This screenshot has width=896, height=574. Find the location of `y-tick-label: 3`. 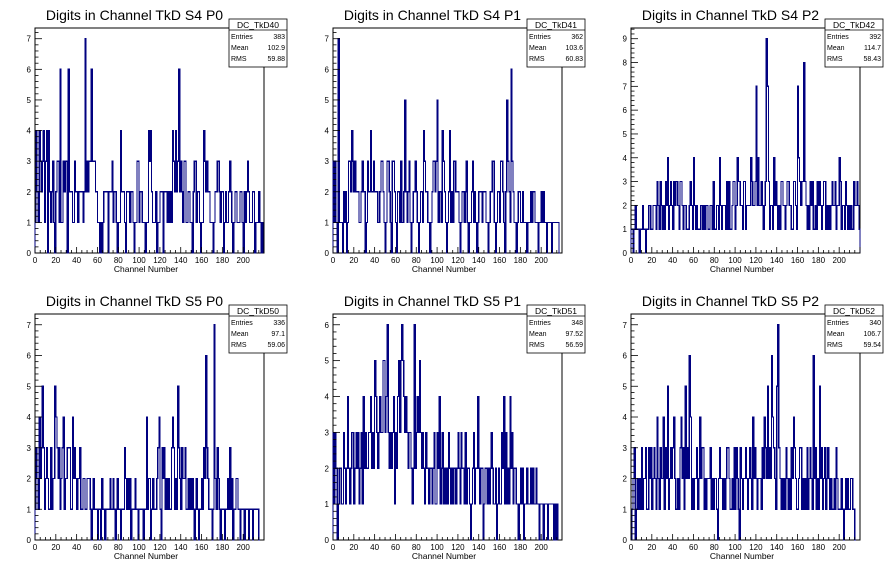

y-tick-label: 3 is located at coordinates (625, 182).